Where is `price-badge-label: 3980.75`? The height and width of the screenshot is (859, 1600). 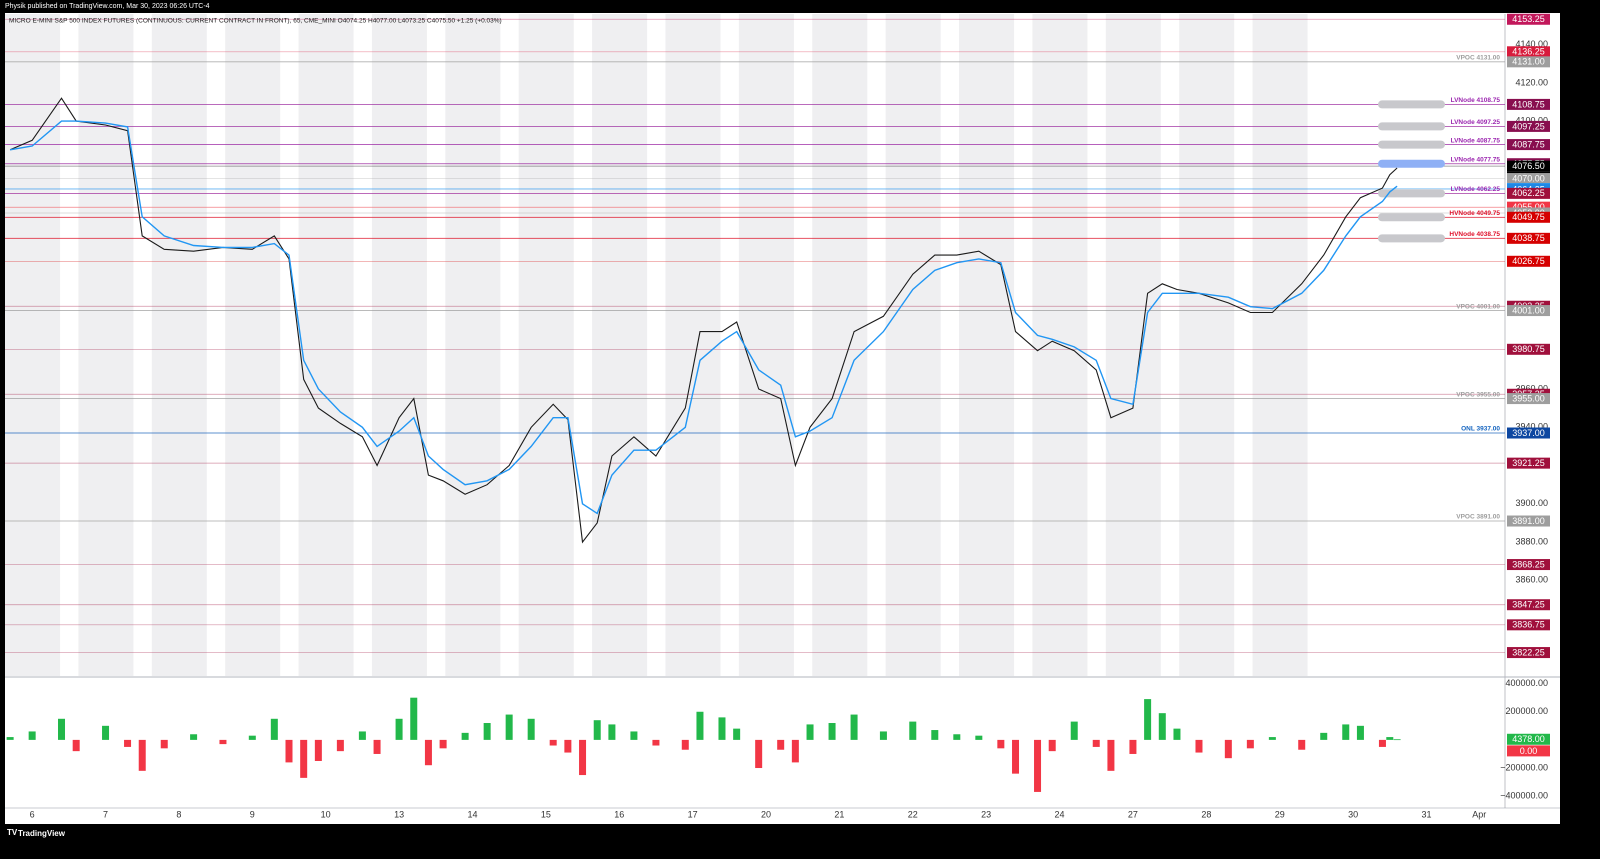 price-badge-label: 3980.75 is located at coordinates (1528, 349).